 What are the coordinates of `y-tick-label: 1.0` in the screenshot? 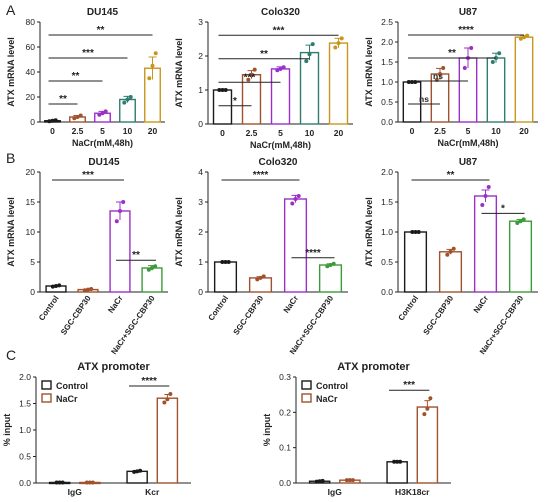 It's located at (387, 232).